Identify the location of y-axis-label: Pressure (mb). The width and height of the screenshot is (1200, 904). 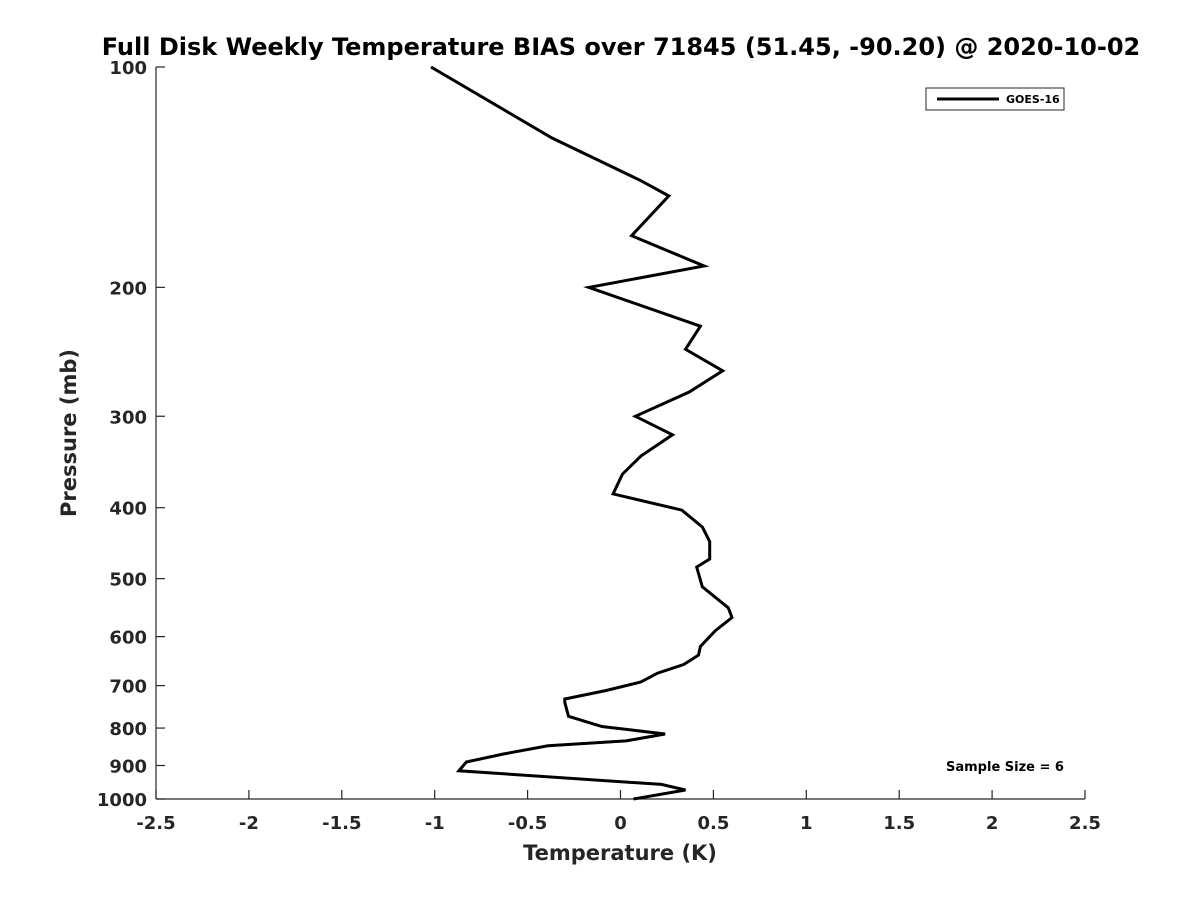
(69, 433).